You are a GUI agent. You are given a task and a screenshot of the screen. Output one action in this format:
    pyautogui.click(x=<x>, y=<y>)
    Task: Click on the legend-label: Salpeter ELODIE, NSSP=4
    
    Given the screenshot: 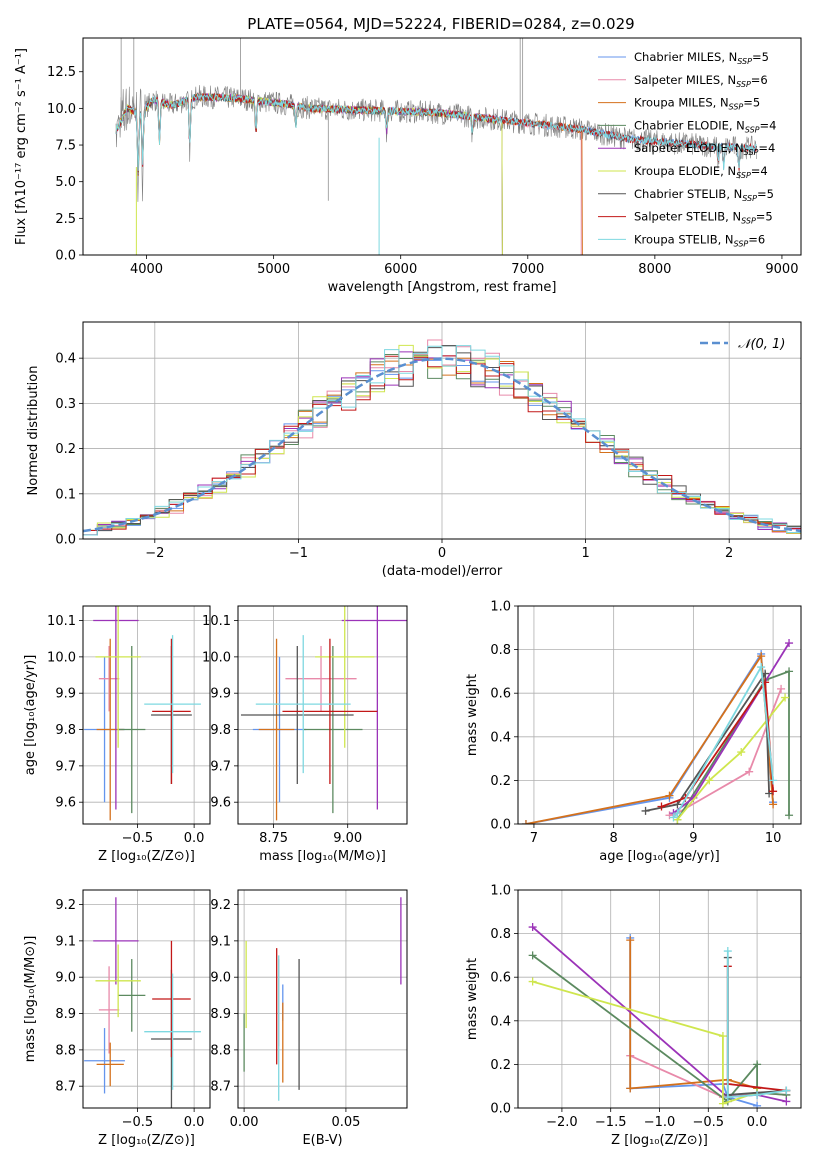 What is the action you would take?
    pyautogui.click(x=704, y=149)
    